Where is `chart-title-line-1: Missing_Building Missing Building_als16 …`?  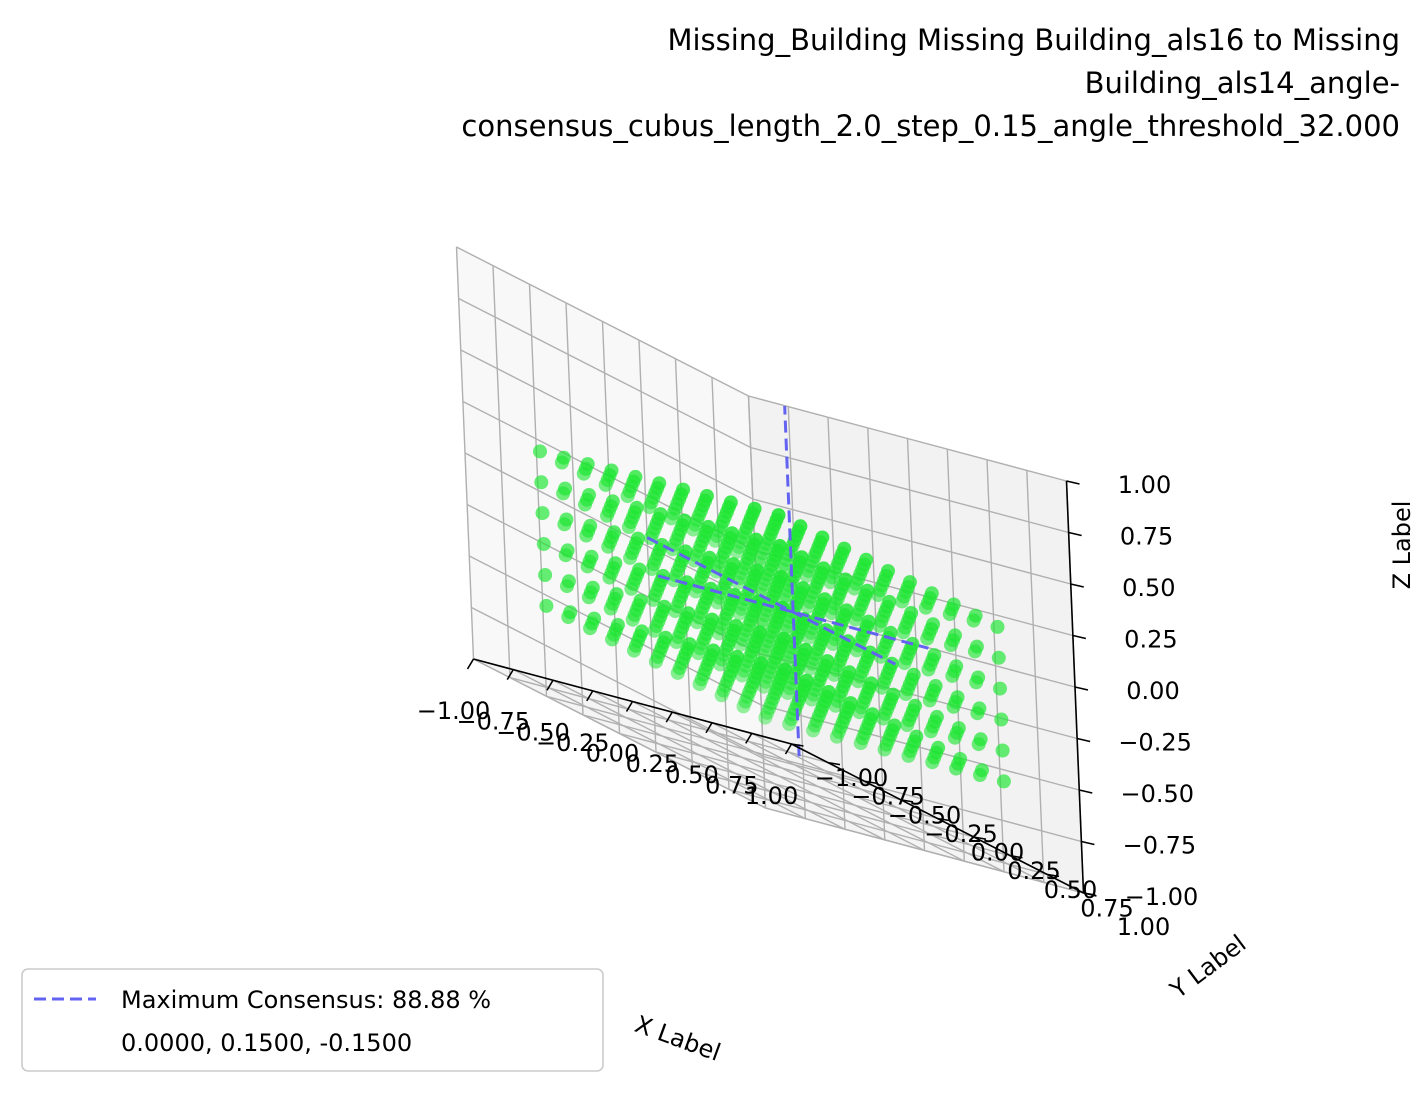
chart-title-line-1: Missing_Building Missing Building_als16 … is located at coordinates (1033, 40).